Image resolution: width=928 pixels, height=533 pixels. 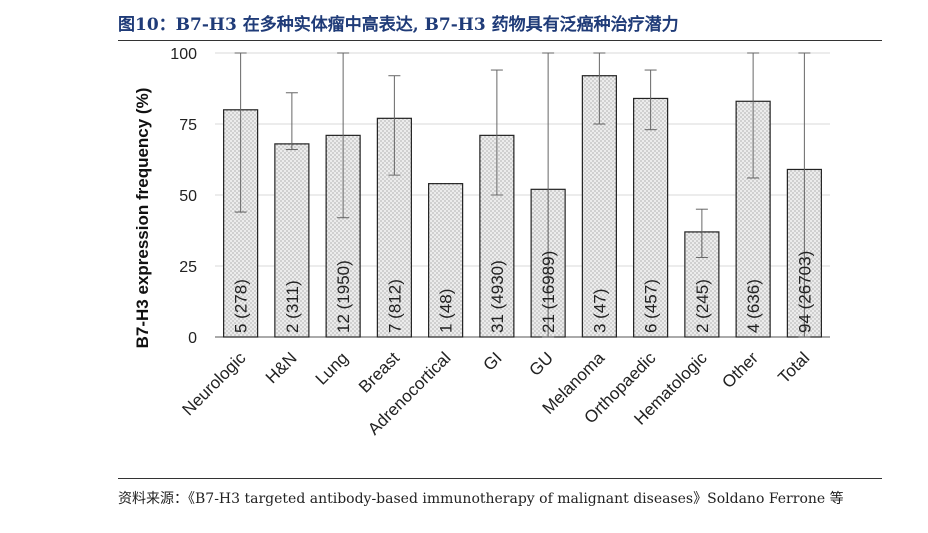 I want to click on bar-data-label: 21 (16989), so click(x=548, y=292).